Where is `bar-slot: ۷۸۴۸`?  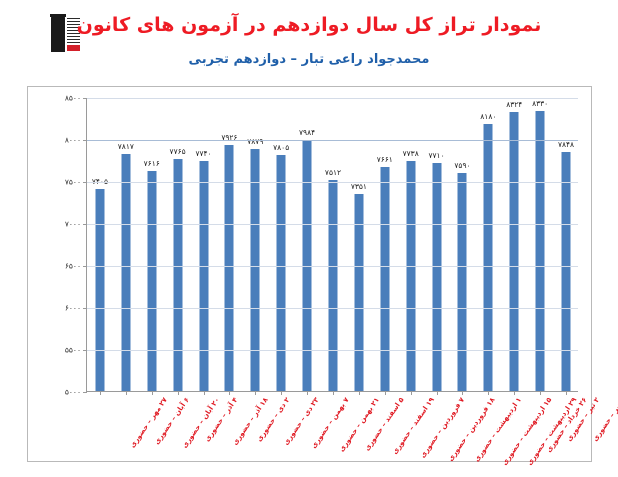
bar-slot: ۷۸۴۸ is located at coordinates (566, 246).